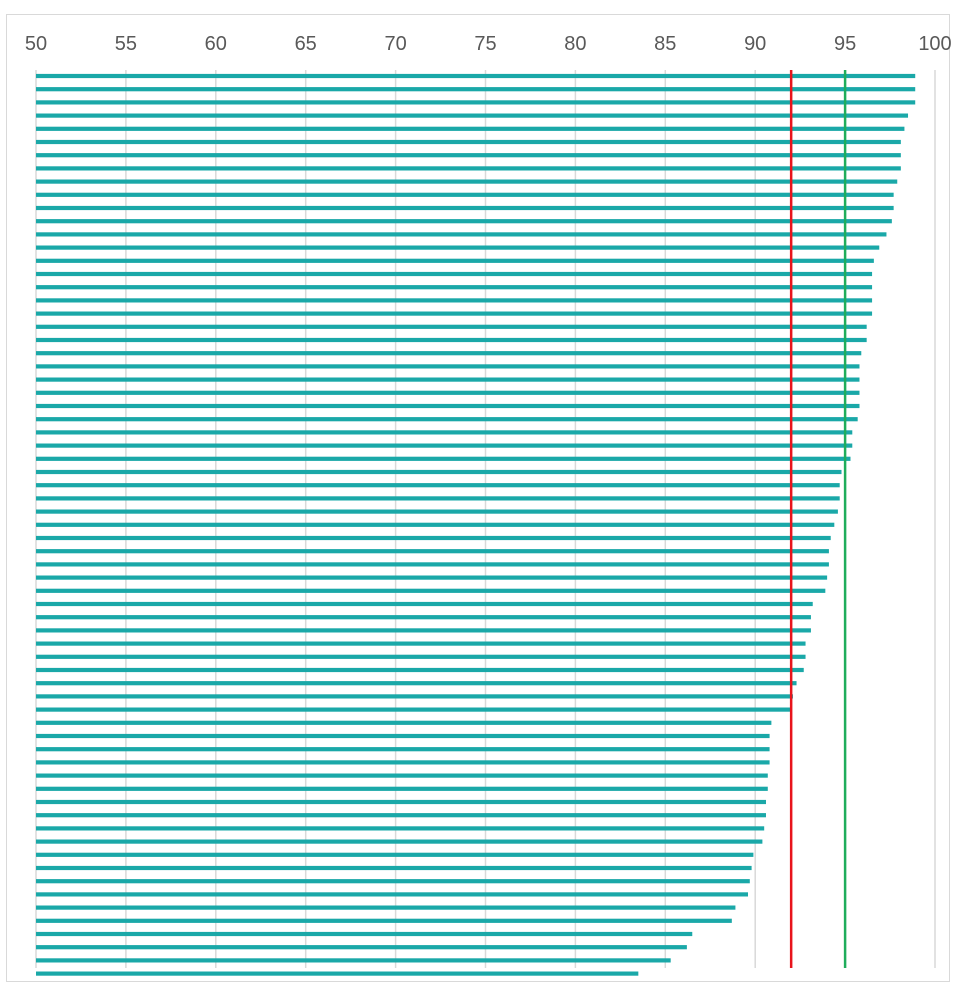 This screenshot has height=988, width=957. What do you see at coordinates (755, 44) in the screenshot?
I see `x-tick-label: 90` at bounding box center [755, 44].